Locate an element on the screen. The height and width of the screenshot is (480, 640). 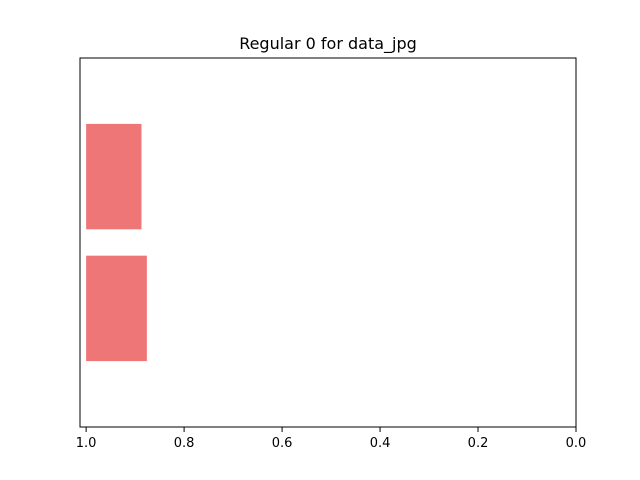
x-tick-label-1: 0.8 is located at coordinates (184, 443).